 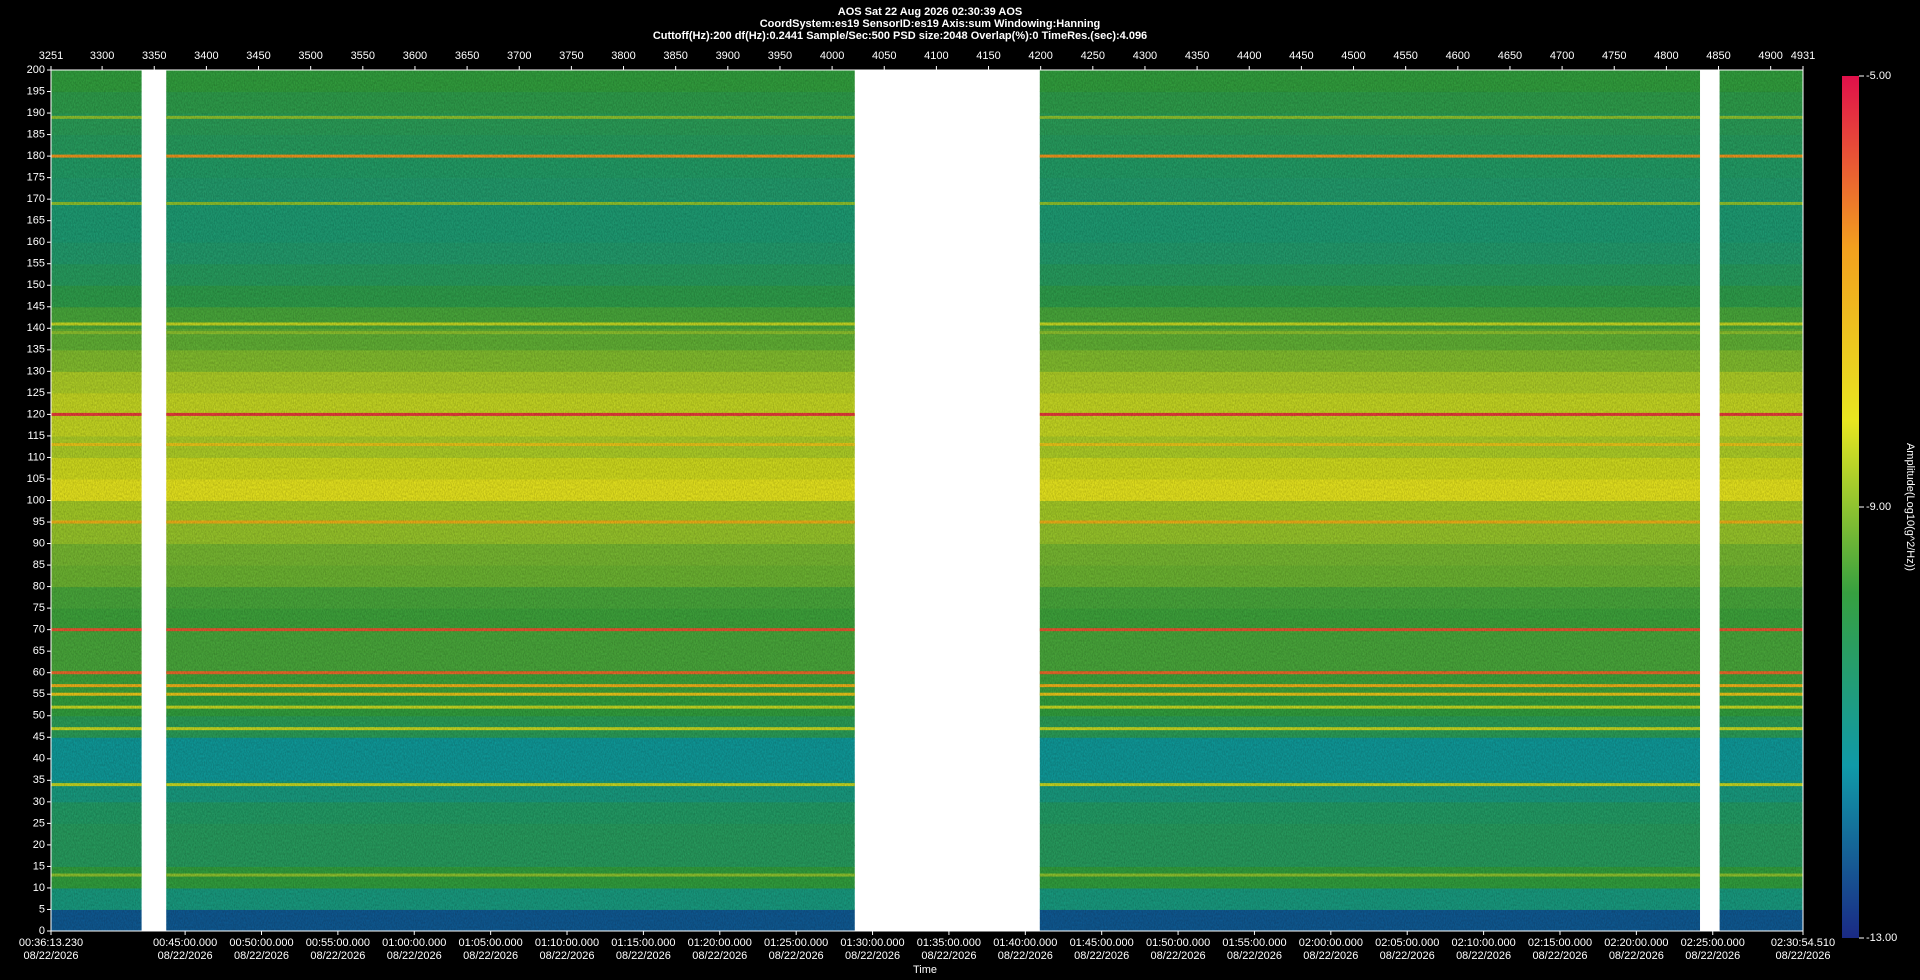 I want to click on x-tick-label: 00:55:00.000, so click(x=338, y=943).